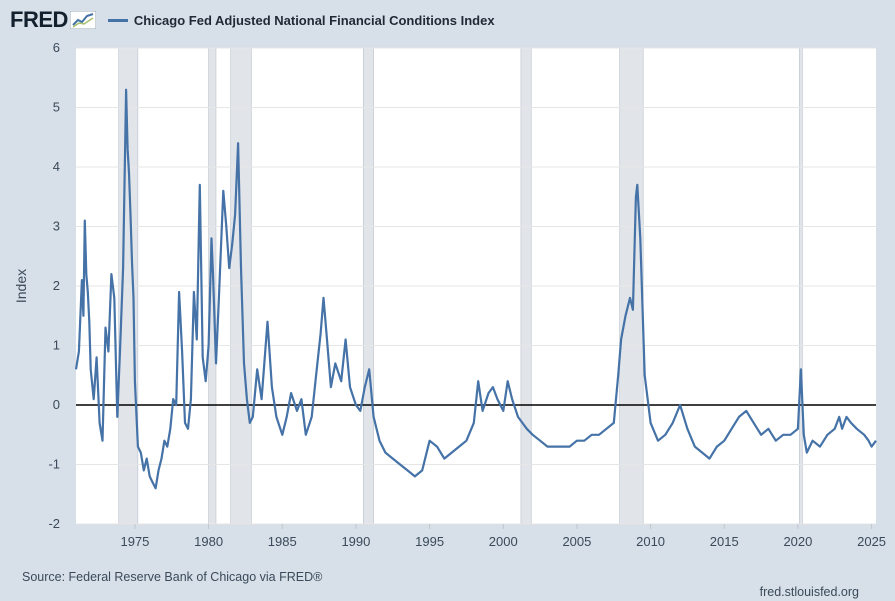  I want to click on x-tick-label: 2025, so click(871, 541).